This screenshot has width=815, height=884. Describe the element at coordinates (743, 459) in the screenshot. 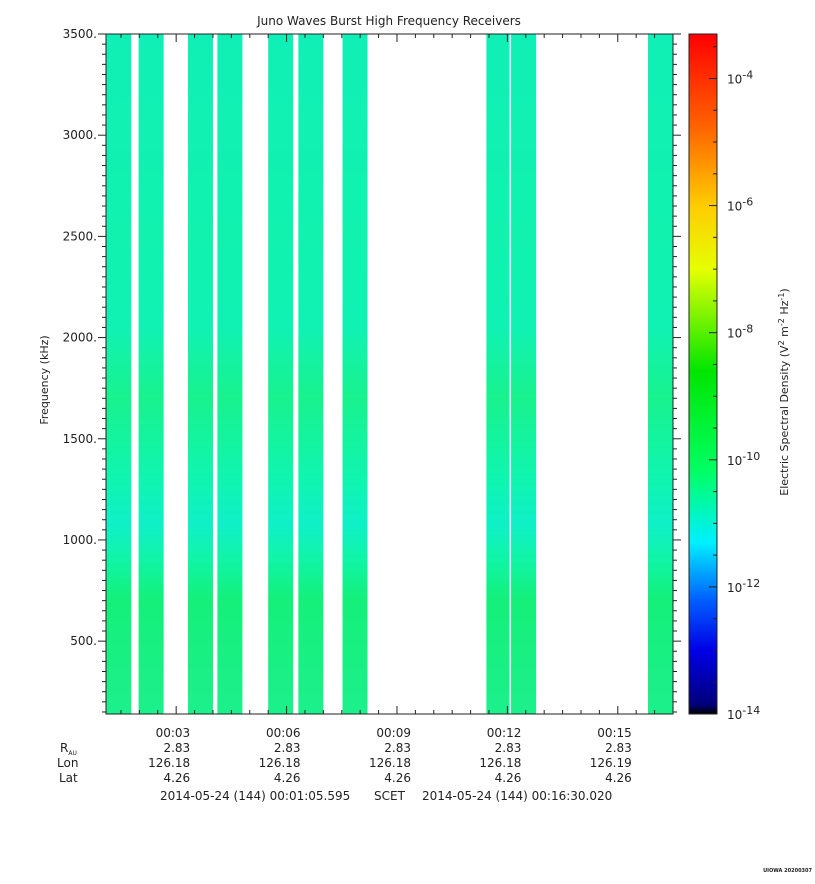

I see `colorbar-tick-label: 10⁻¹⁰` at that location.